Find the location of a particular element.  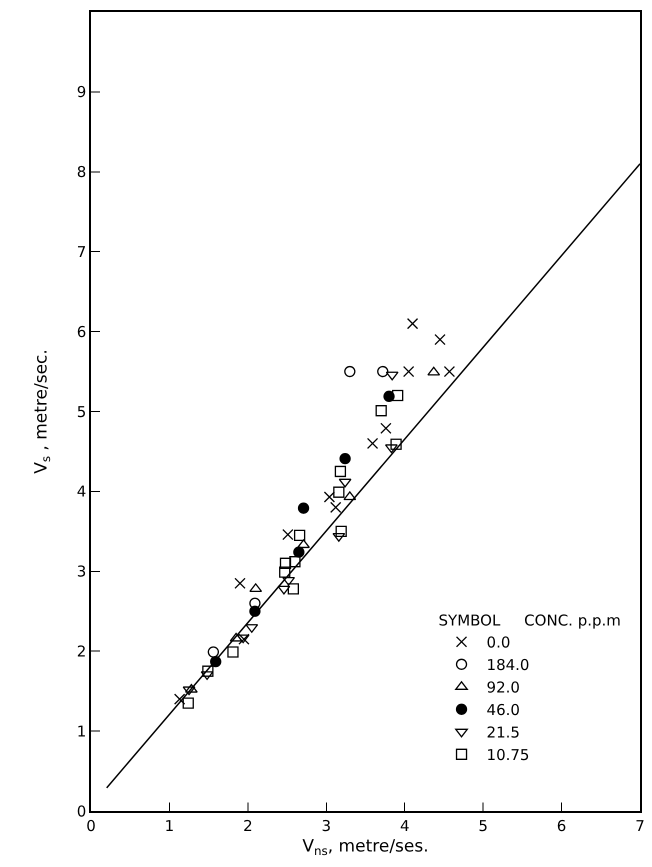

x-tick-label: 6 is located at coordinates (561, 825).